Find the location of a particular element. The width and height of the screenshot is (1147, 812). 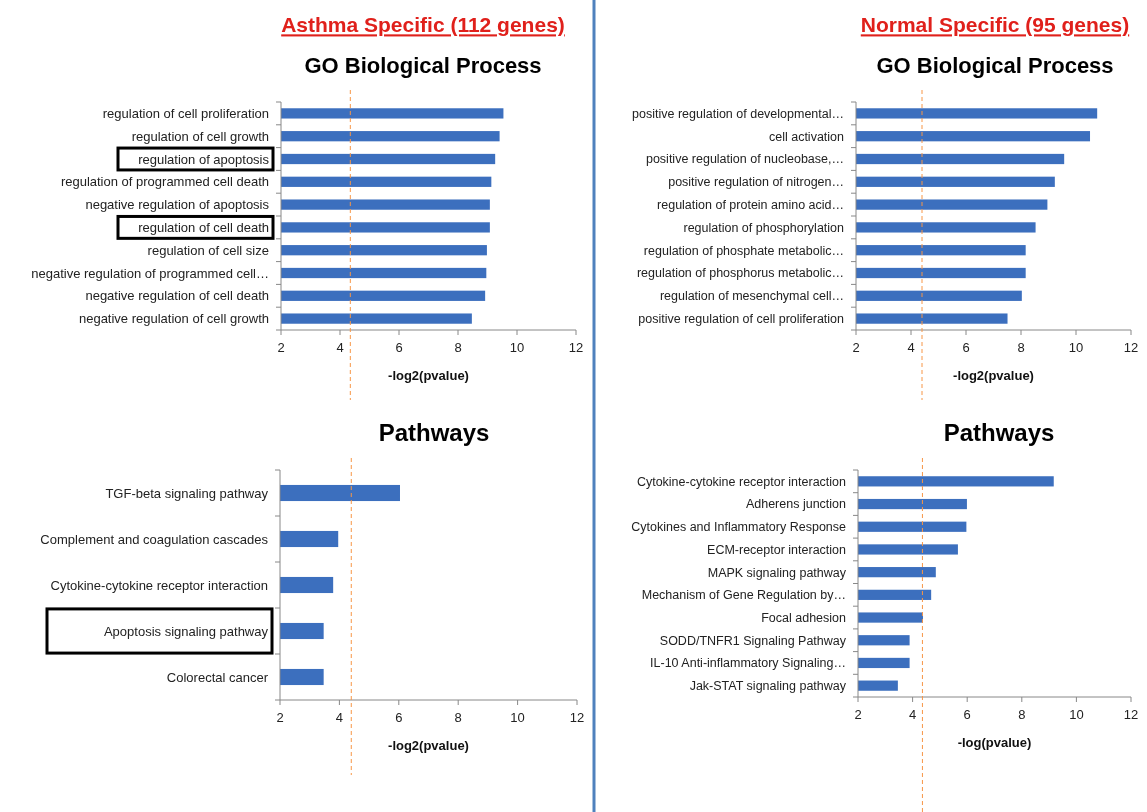

y-tick-label: Focal adhesion is located at coordinates (804, 617).